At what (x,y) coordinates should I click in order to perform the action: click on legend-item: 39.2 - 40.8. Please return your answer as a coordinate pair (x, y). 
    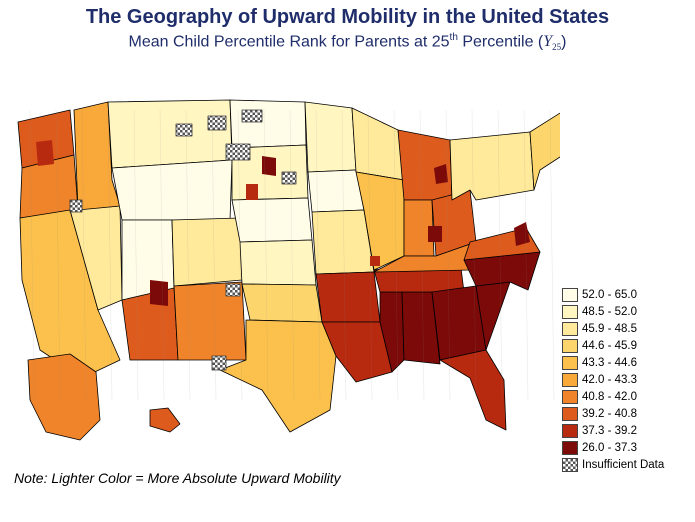
    Looking at the image, I should click on (622, 413).